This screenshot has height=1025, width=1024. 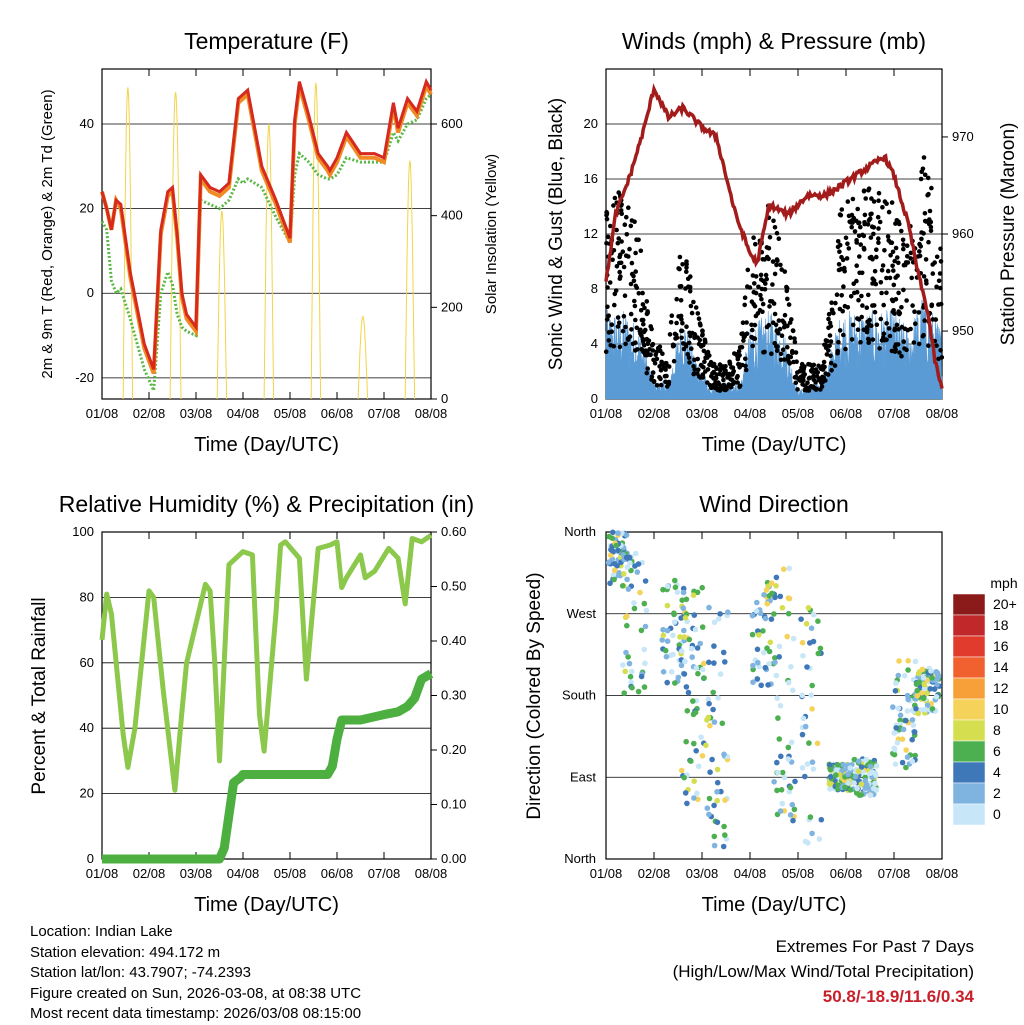 I want to click on wind-direction-x-tick-label: 05/08, so click(x=798, y=873).